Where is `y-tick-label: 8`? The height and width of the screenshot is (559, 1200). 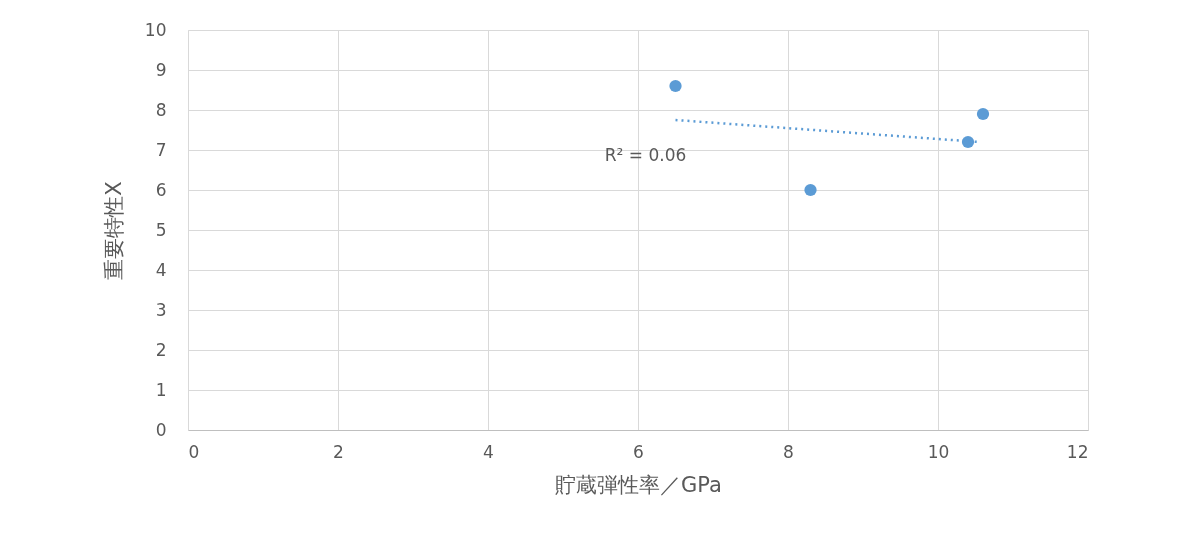 y-tick-label: 8 is located at coordinates (161, 109).